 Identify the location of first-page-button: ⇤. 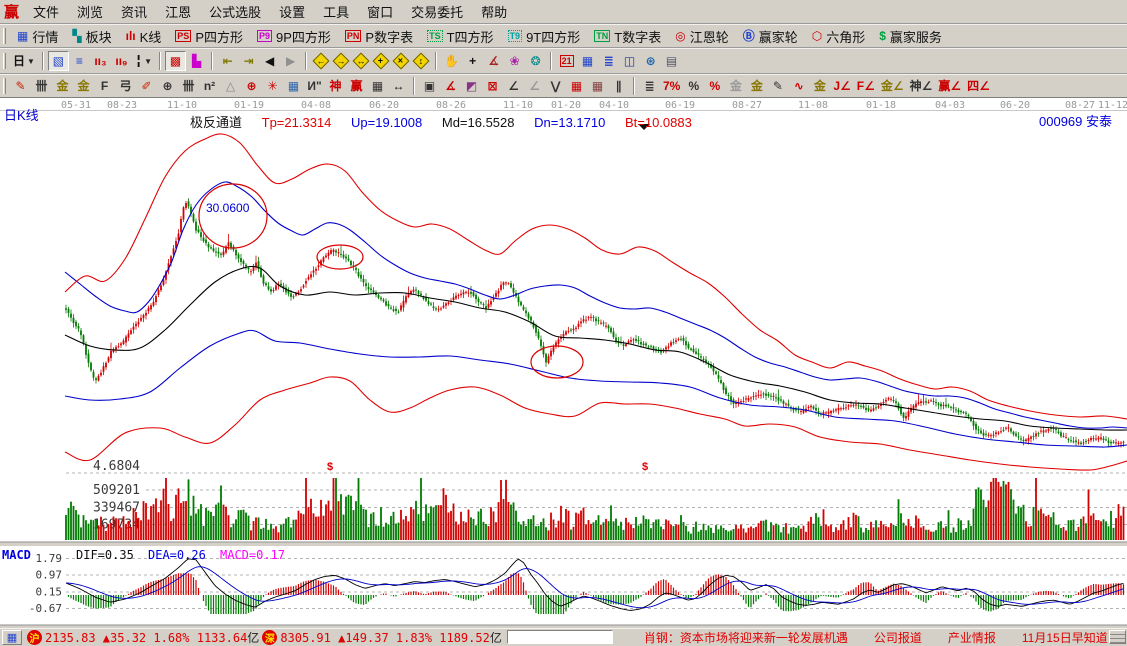
(227, 61).